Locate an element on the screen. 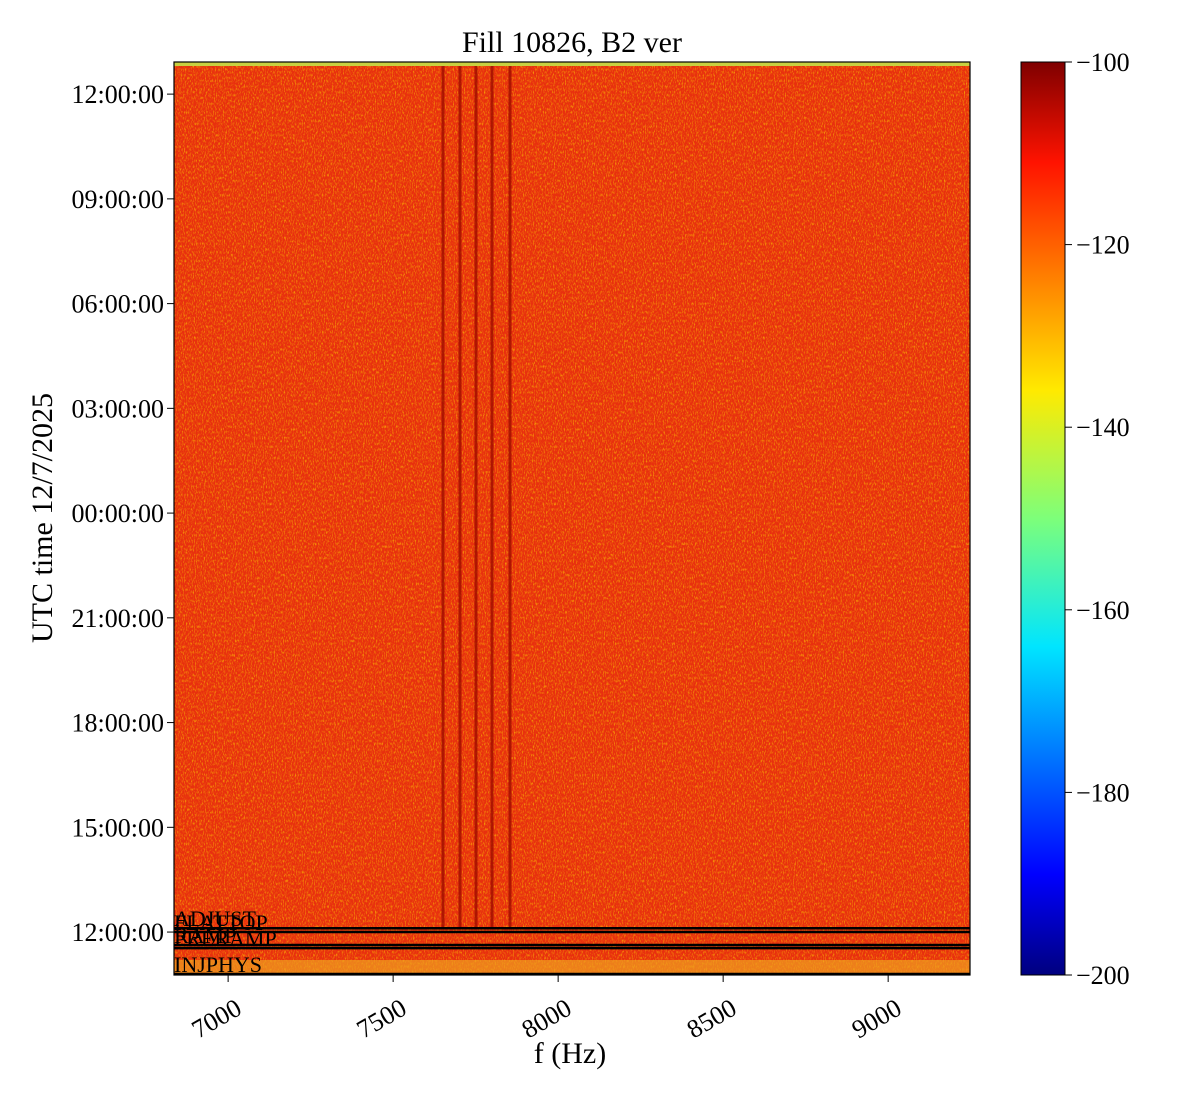  colorbar-tick-label: −100 is located at coordinates (1103, 62).